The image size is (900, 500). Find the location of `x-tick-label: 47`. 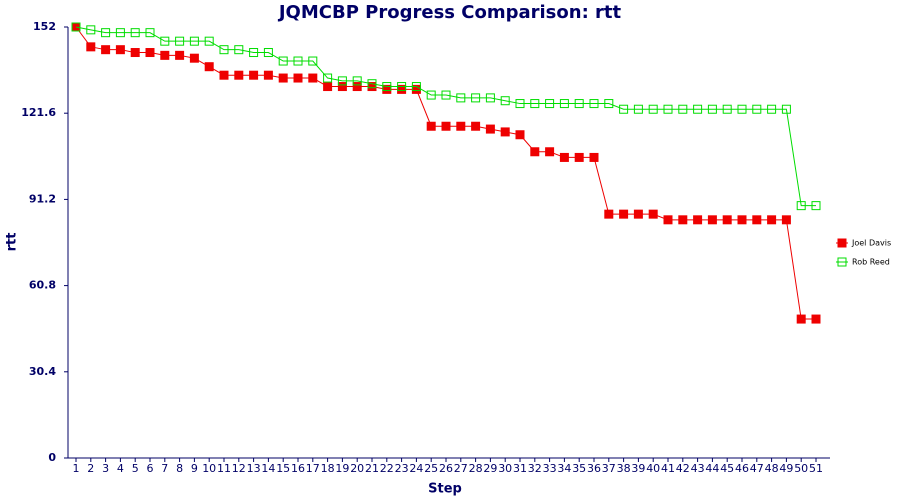

x-tick-label: 47 is located at coordinates (757, 468).